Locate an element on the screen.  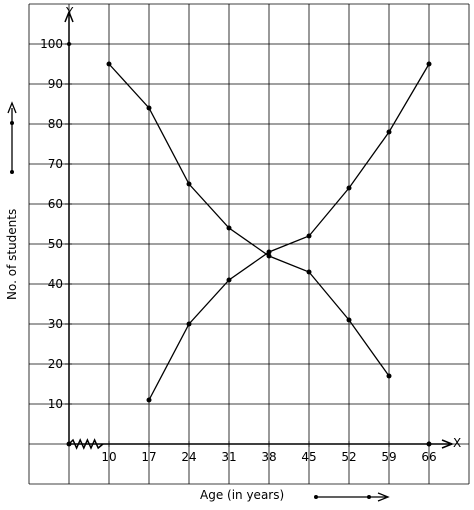
x-tick-label: 31 is located at coordinates (228, 457).